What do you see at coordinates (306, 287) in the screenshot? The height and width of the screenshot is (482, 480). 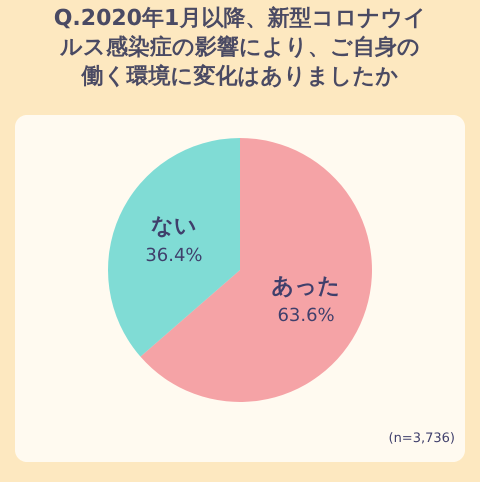 I see `slice-label: あった` at bounding box center [306, 287].